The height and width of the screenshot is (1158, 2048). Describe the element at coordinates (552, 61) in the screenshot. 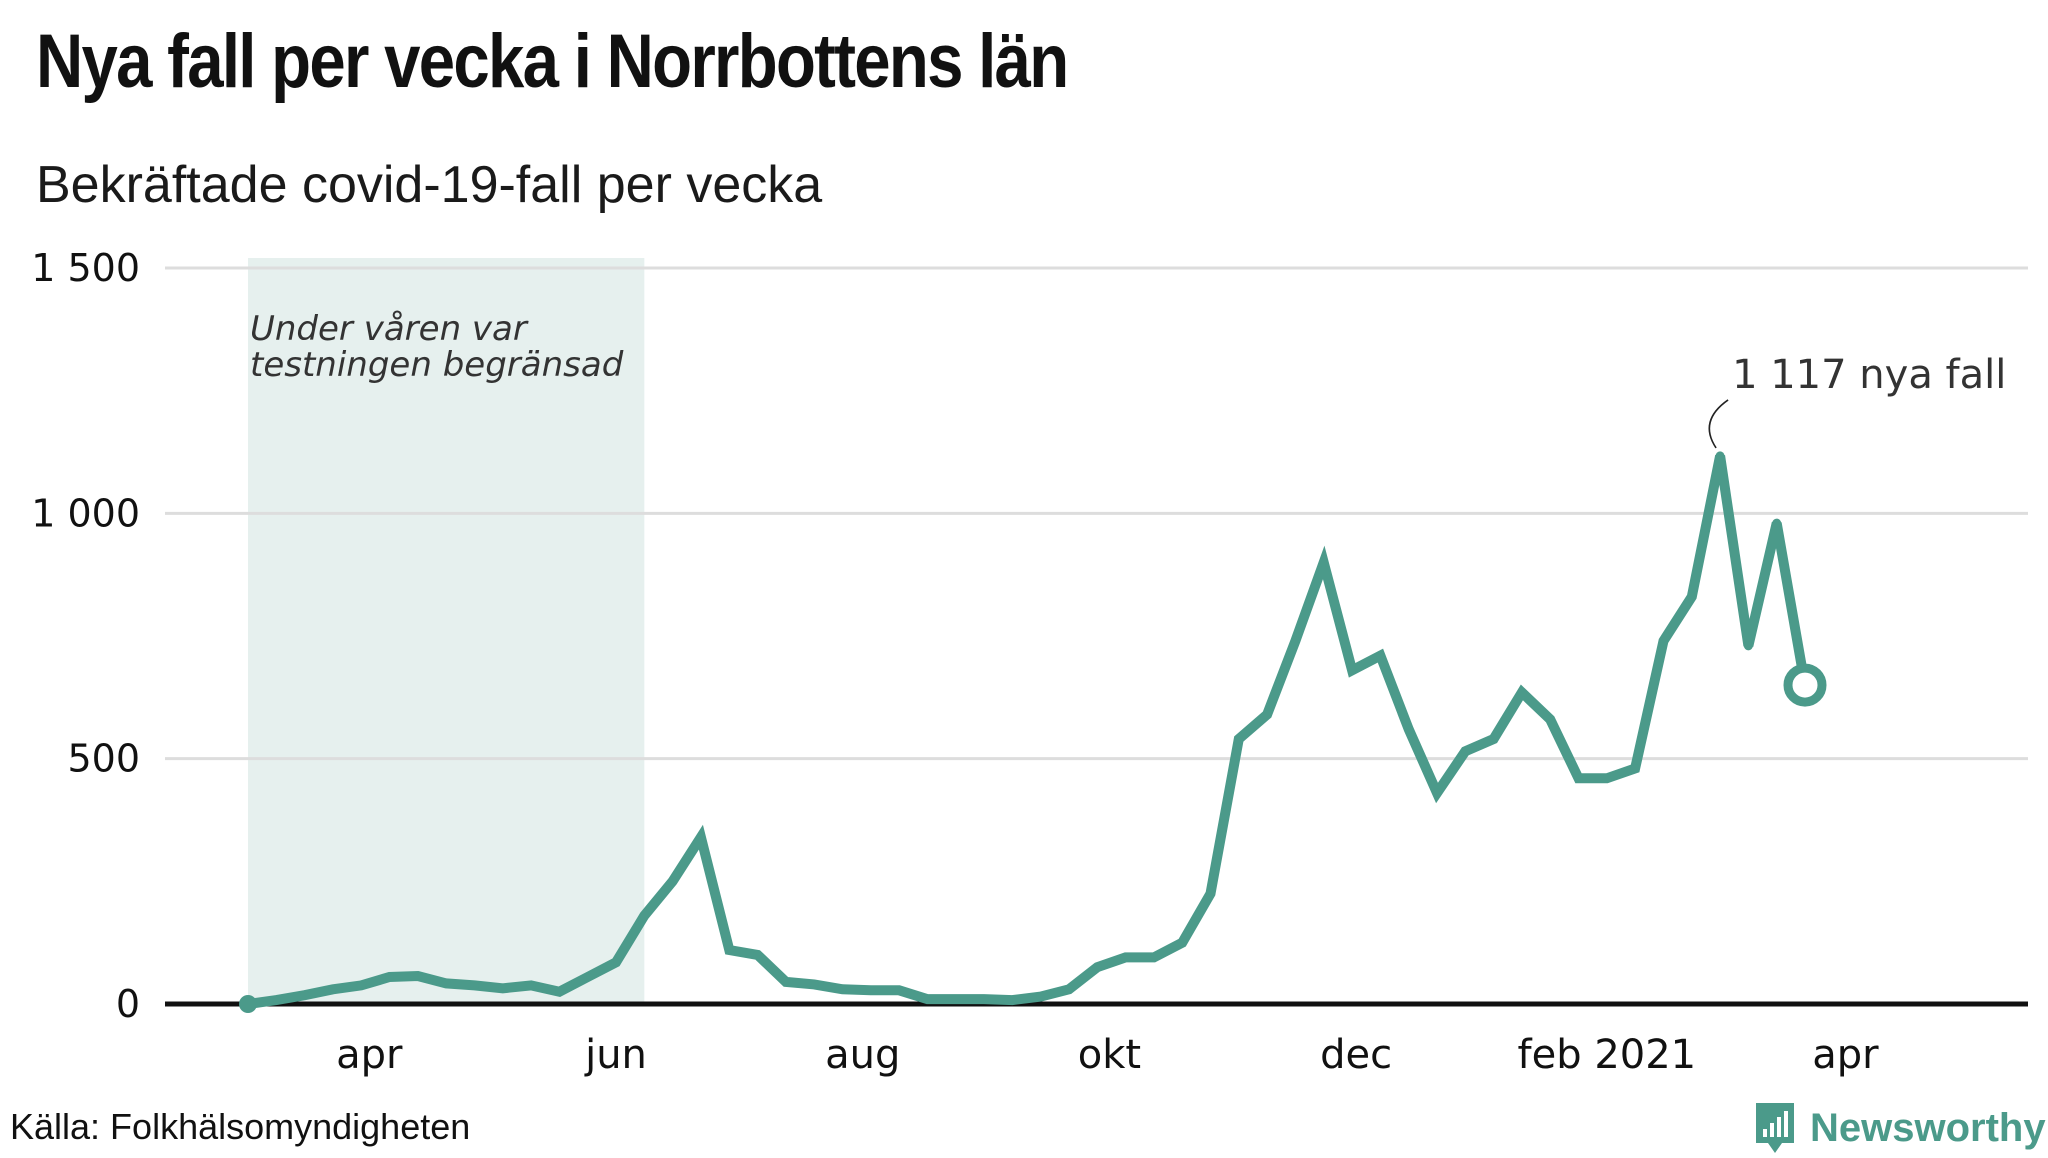

I see `chart-title: Nya fall per vecka i Norrbottens län` at that location.